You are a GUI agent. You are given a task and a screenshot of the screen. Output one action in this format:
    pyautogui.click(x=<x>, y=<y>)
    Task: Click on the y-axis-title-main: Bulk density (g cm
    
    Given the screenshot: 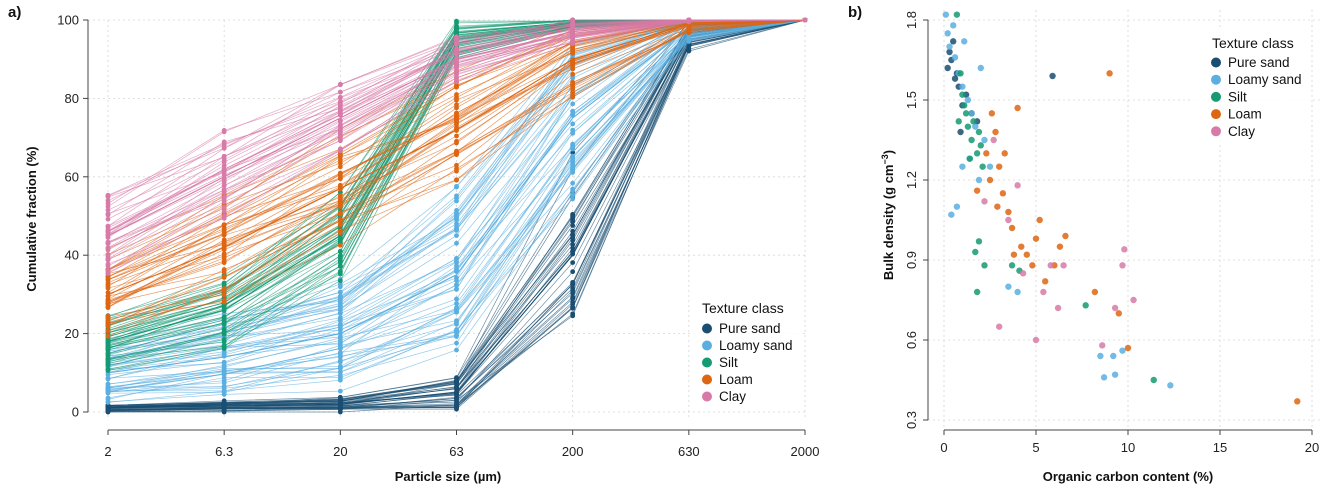 What is the action you would take?
    pyautogui.click(x=888, y=223)
    